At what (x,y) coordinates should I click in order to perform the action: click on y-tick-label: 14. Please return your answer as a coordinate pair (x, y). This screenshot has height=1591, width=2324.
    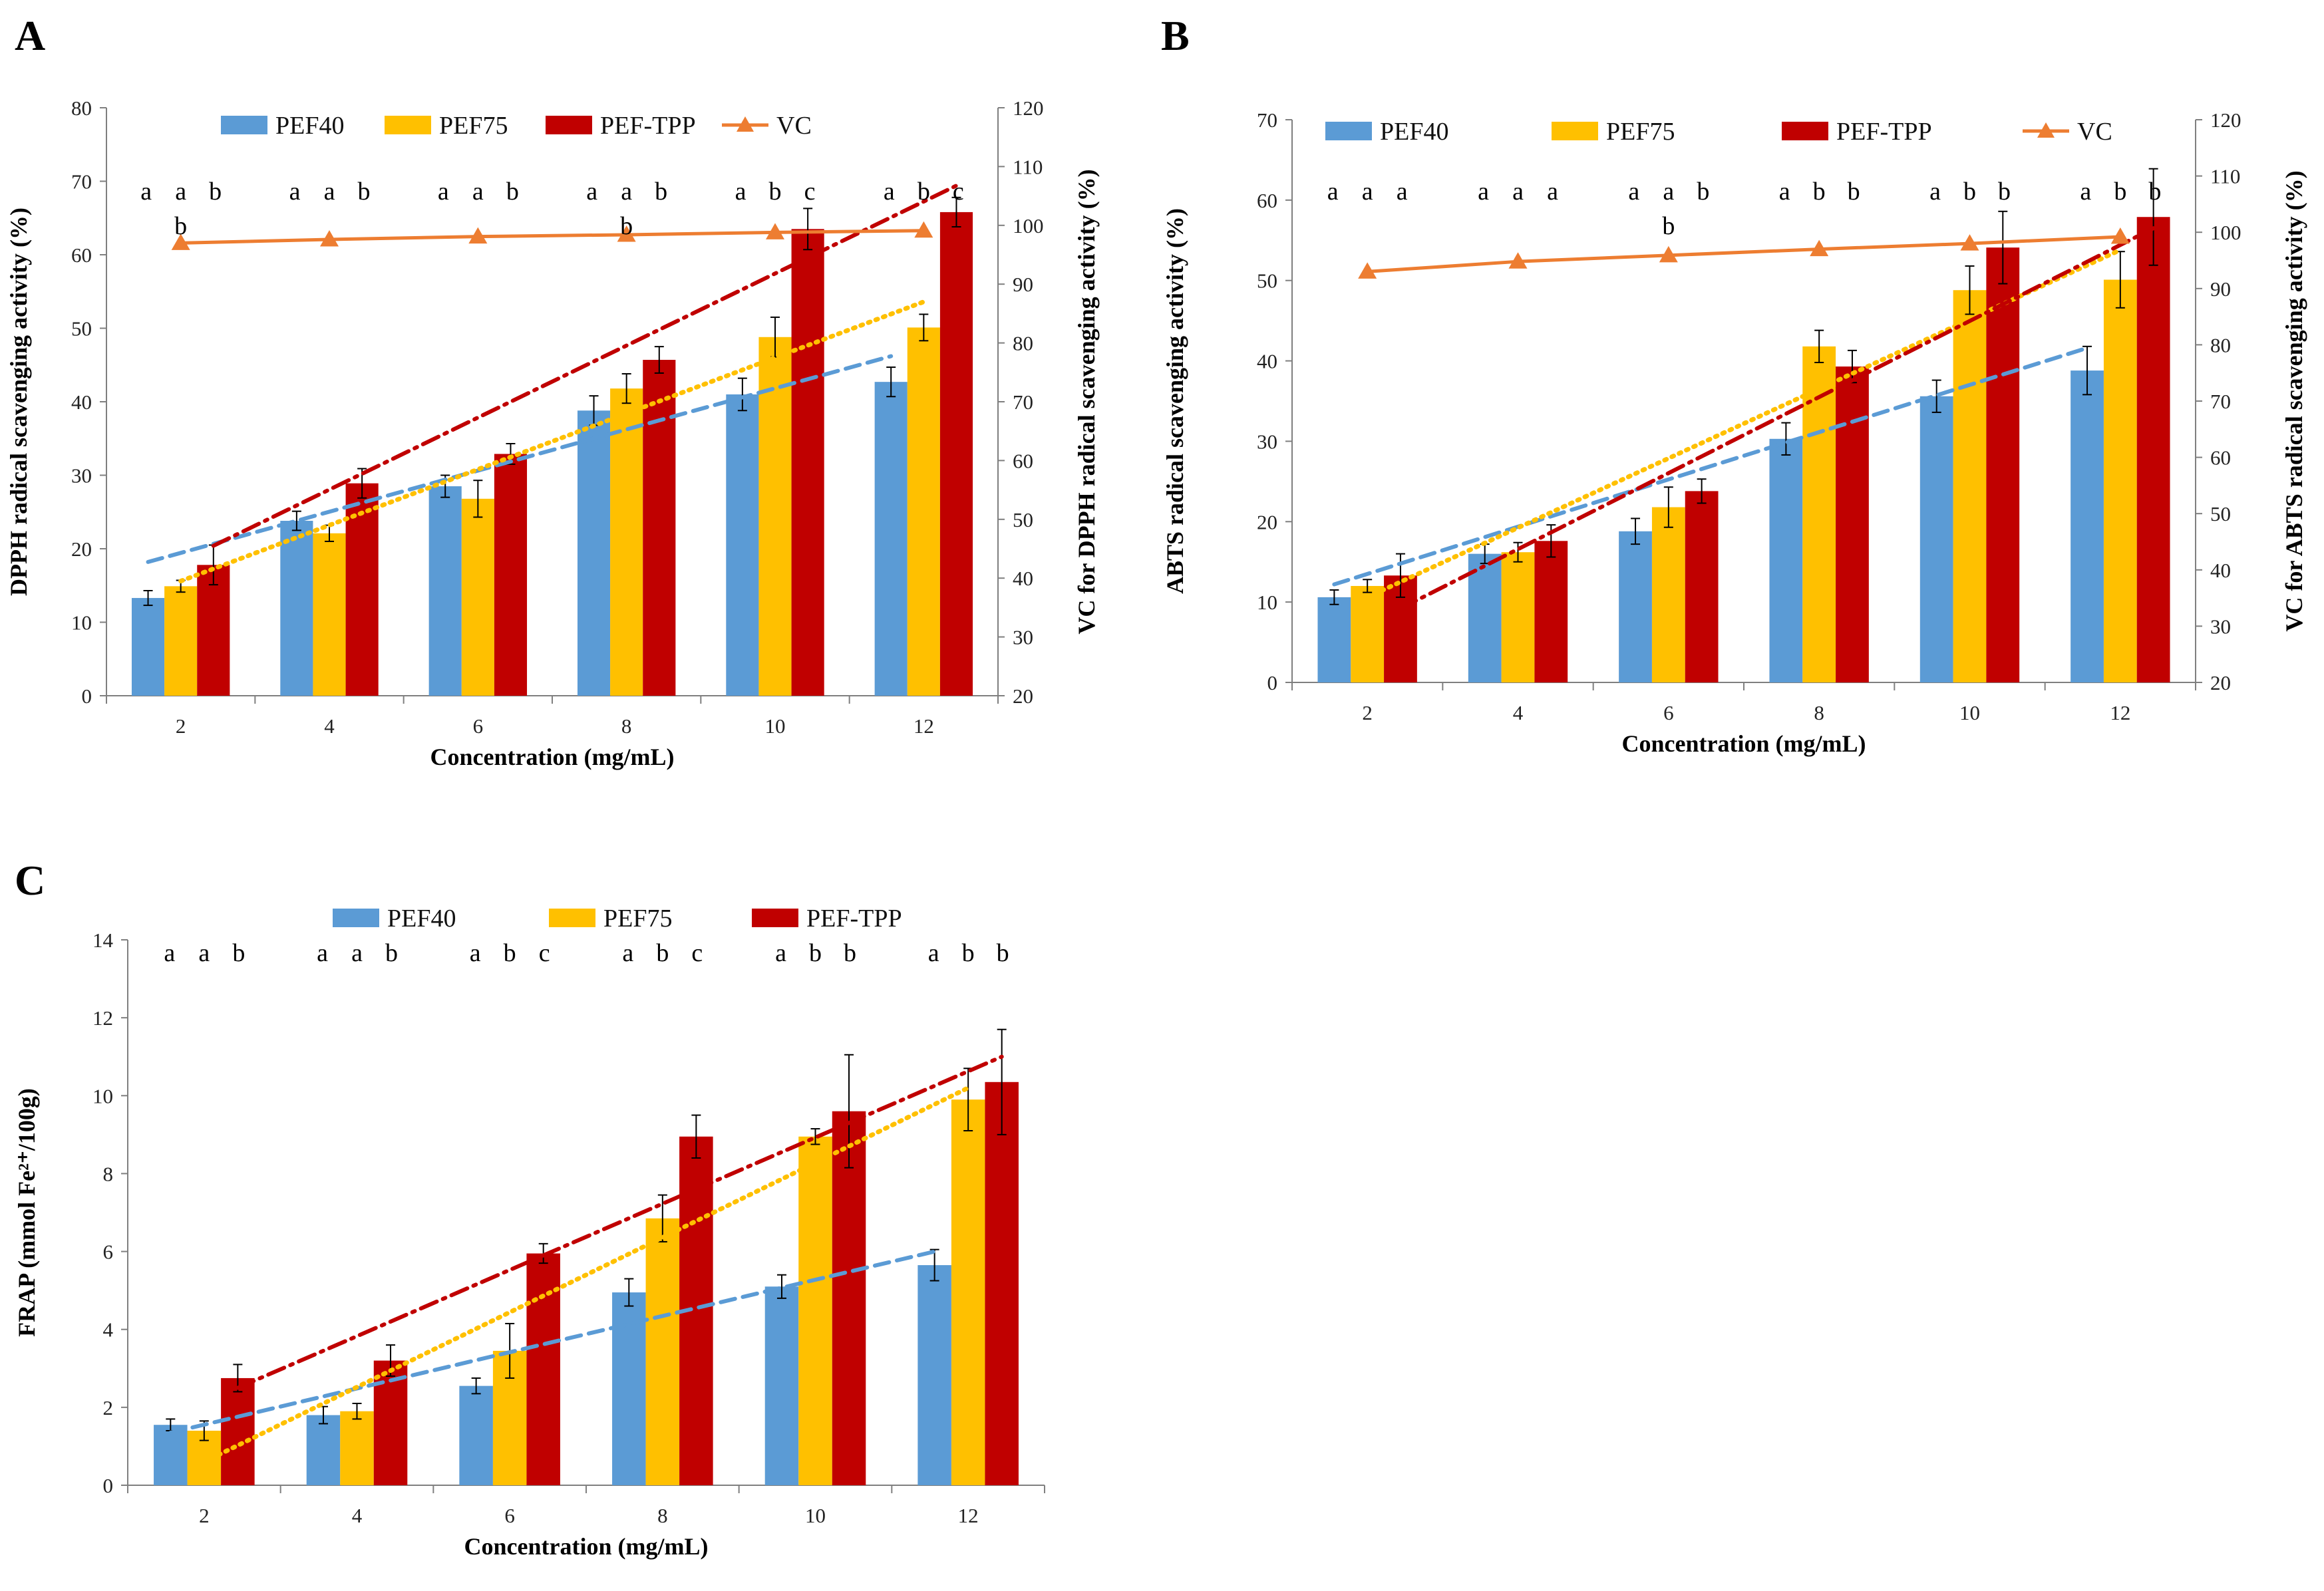
    Looking at the image, I should click on (103, 940).